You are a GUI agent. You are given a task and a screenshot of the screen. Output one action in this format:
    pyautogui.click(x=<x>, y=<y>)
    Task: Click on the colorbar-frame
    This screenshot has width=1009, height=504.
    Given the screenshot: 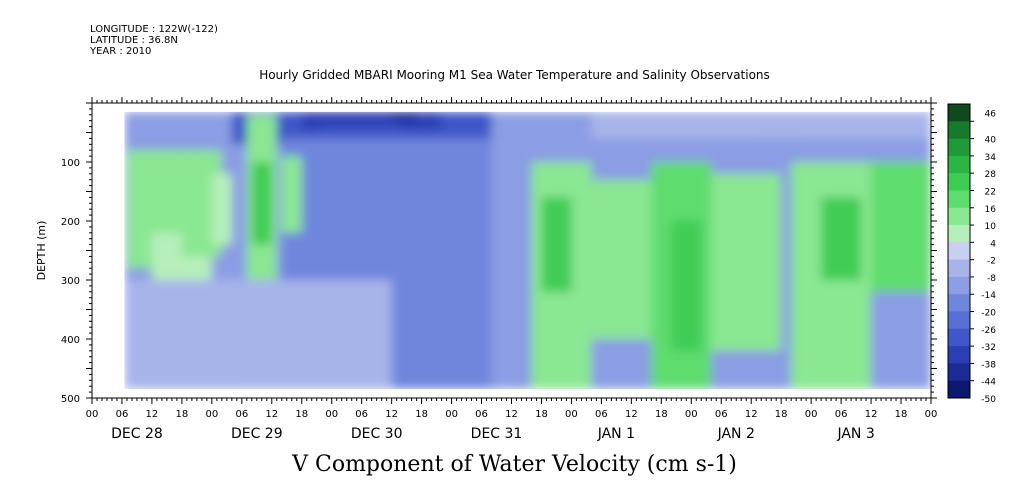 What is the action you would take?
    pyautogui.click(x=959, y=251)
    